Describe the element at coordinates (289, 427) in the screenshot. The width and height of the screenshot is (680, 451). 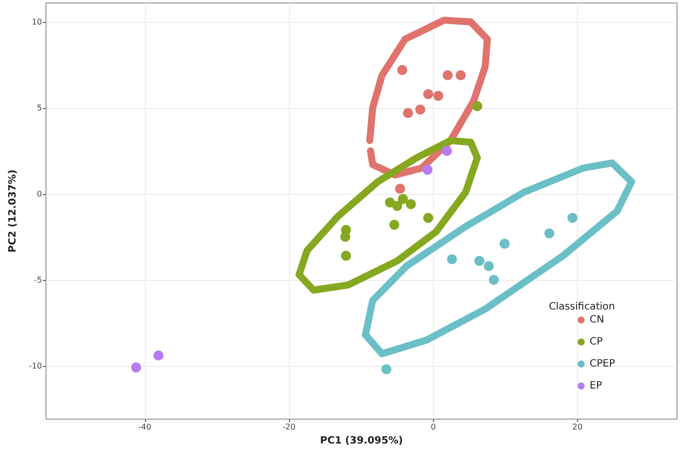
I see `x-tick-label: -20` at that location.